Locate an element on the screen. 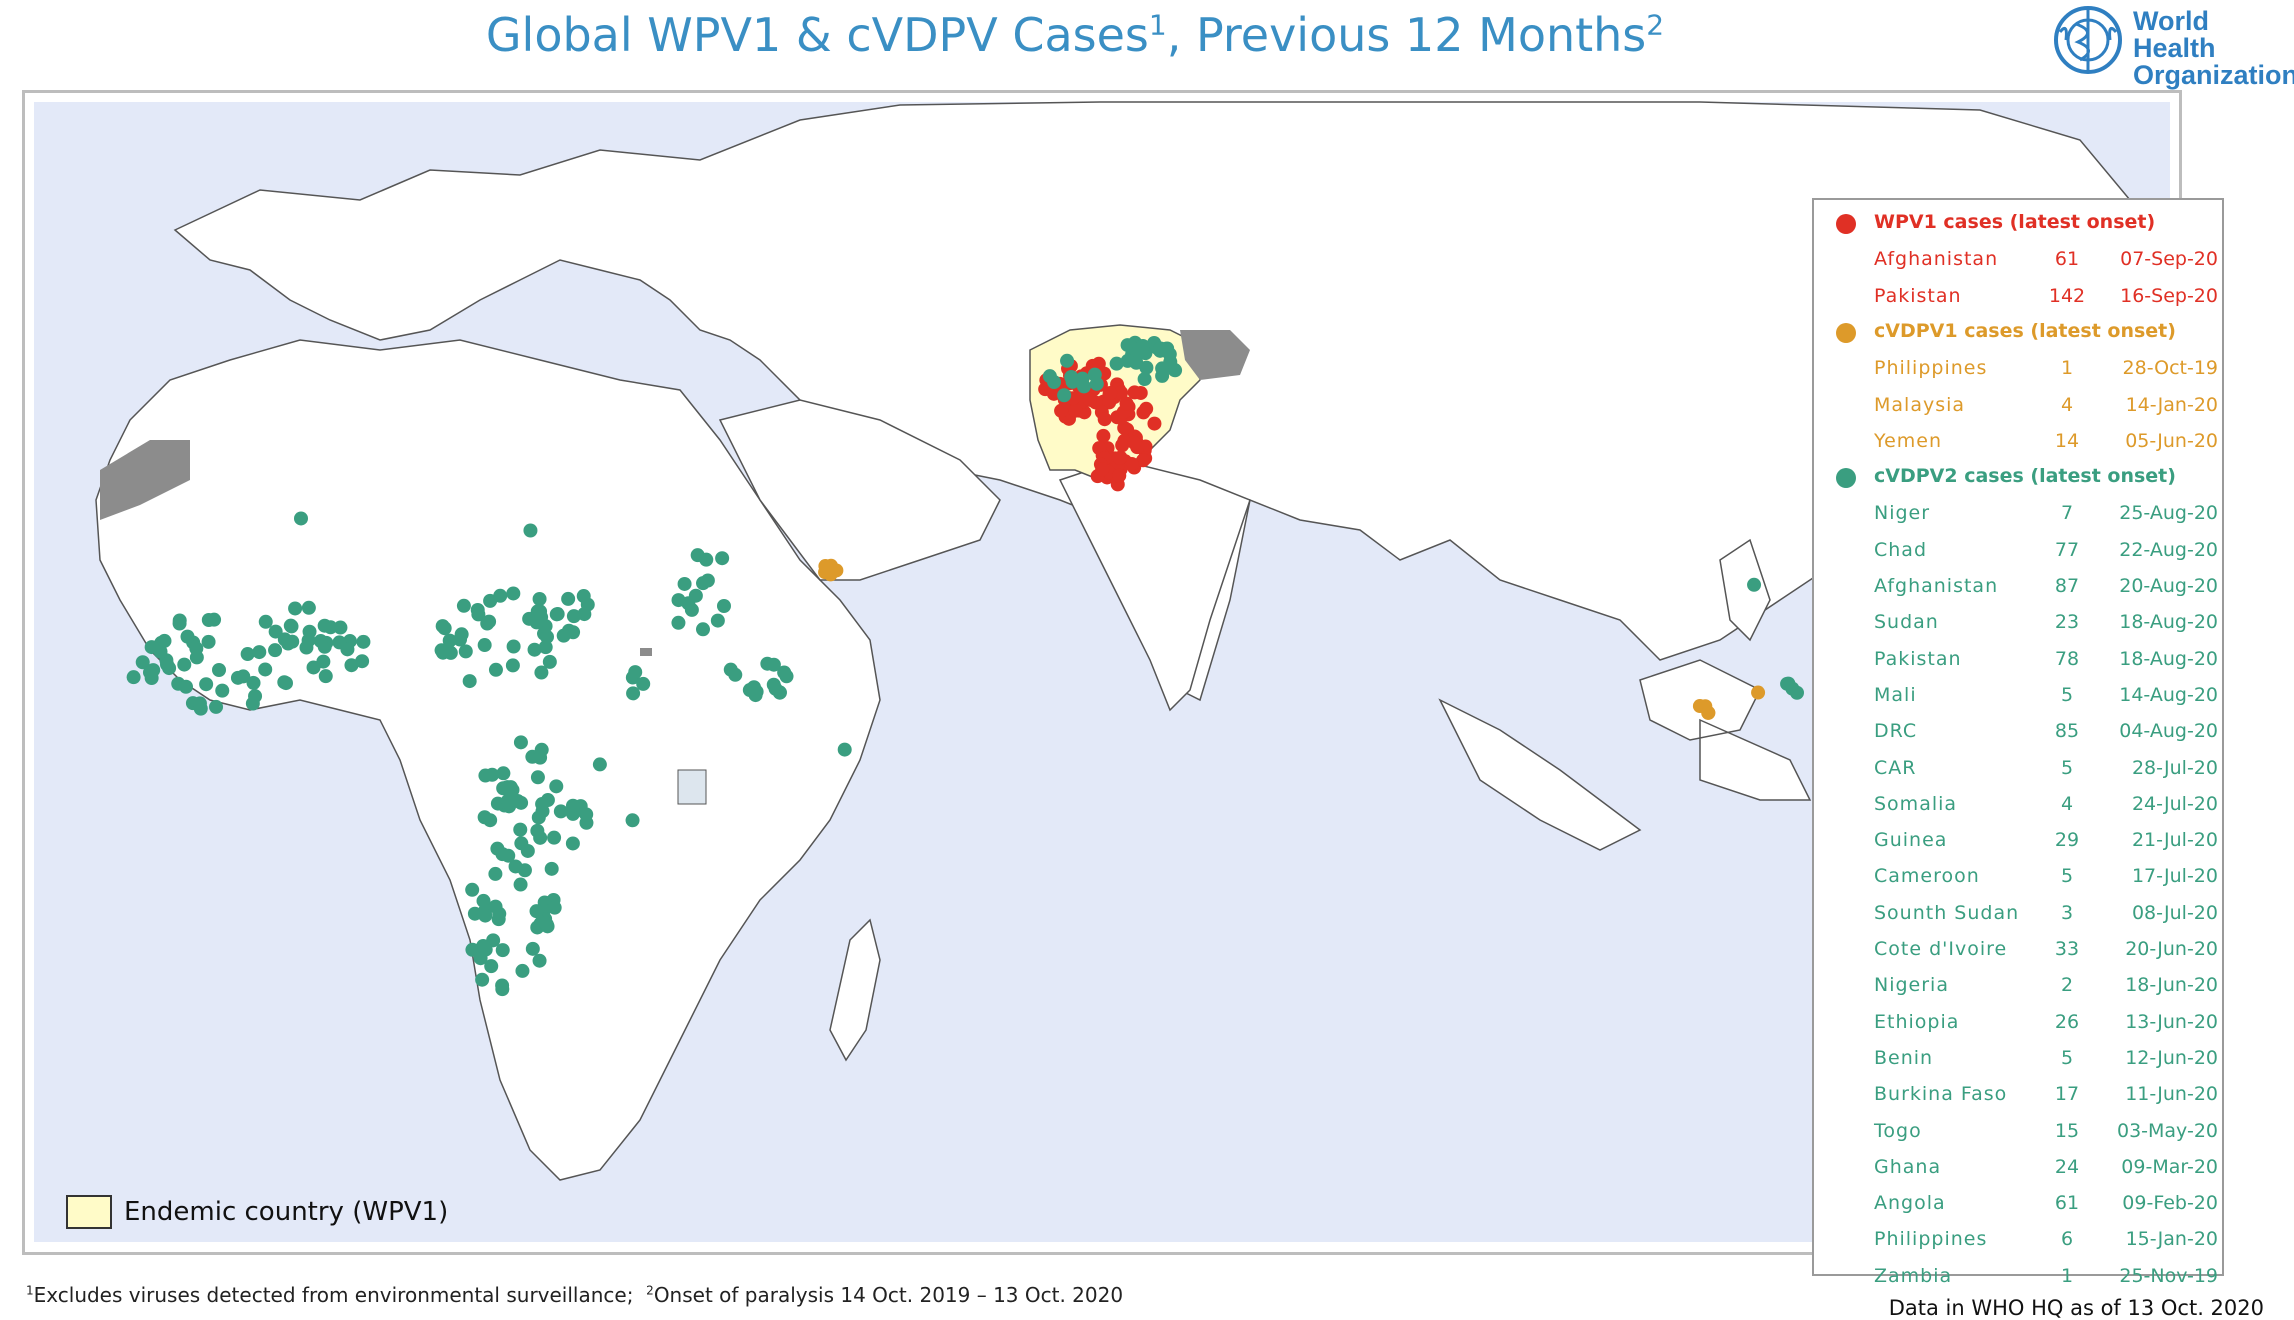 The height and width of the screenshot is (1320, 2294). legend-country: Sudan is located at coordinates (1906, 622).